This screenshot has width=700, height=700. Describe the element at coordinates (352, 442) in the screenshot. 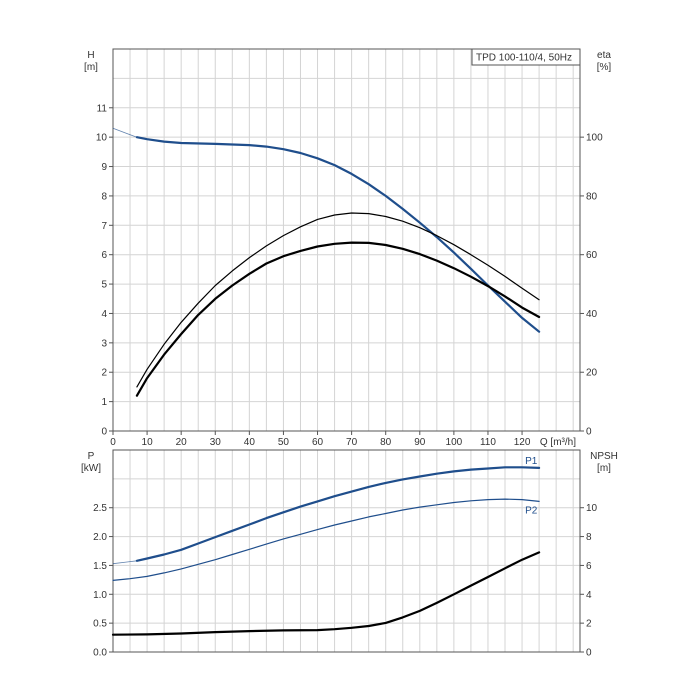

I see `x-tick-label: 70` at that location.